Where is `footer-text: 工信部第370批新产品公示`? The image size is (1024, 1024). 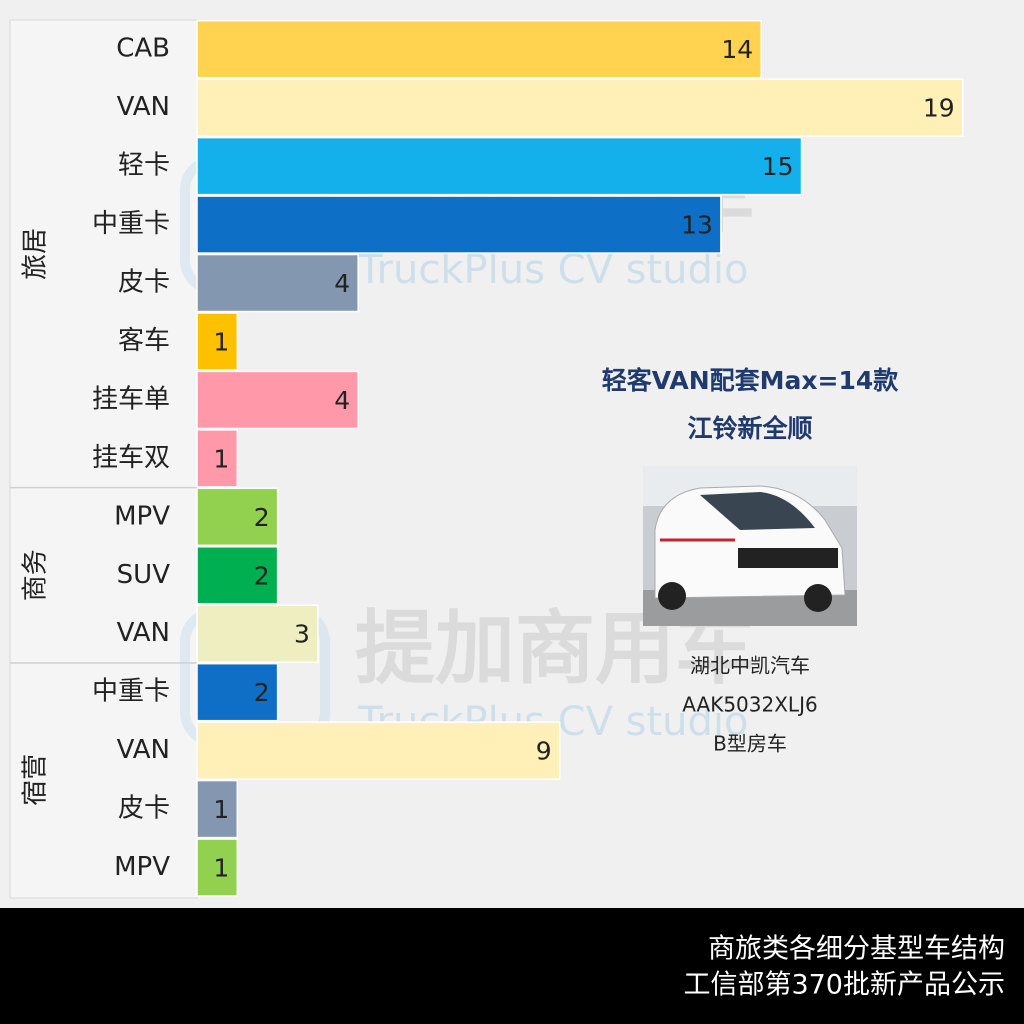 footer-text: 工信部第370批新产品公示 is located at coordinates (844, 985).